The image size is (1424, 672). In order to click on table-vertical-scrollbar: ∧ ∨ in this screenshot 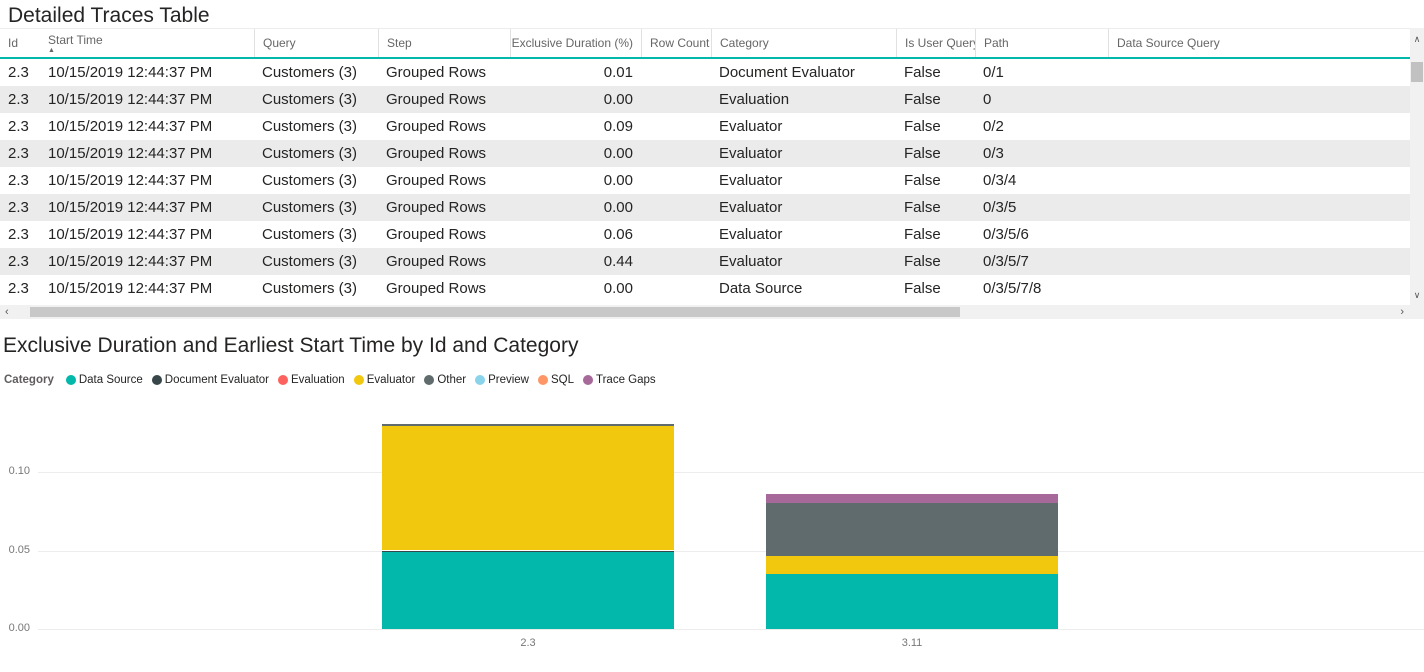, I will do `click(1417, 166)`.